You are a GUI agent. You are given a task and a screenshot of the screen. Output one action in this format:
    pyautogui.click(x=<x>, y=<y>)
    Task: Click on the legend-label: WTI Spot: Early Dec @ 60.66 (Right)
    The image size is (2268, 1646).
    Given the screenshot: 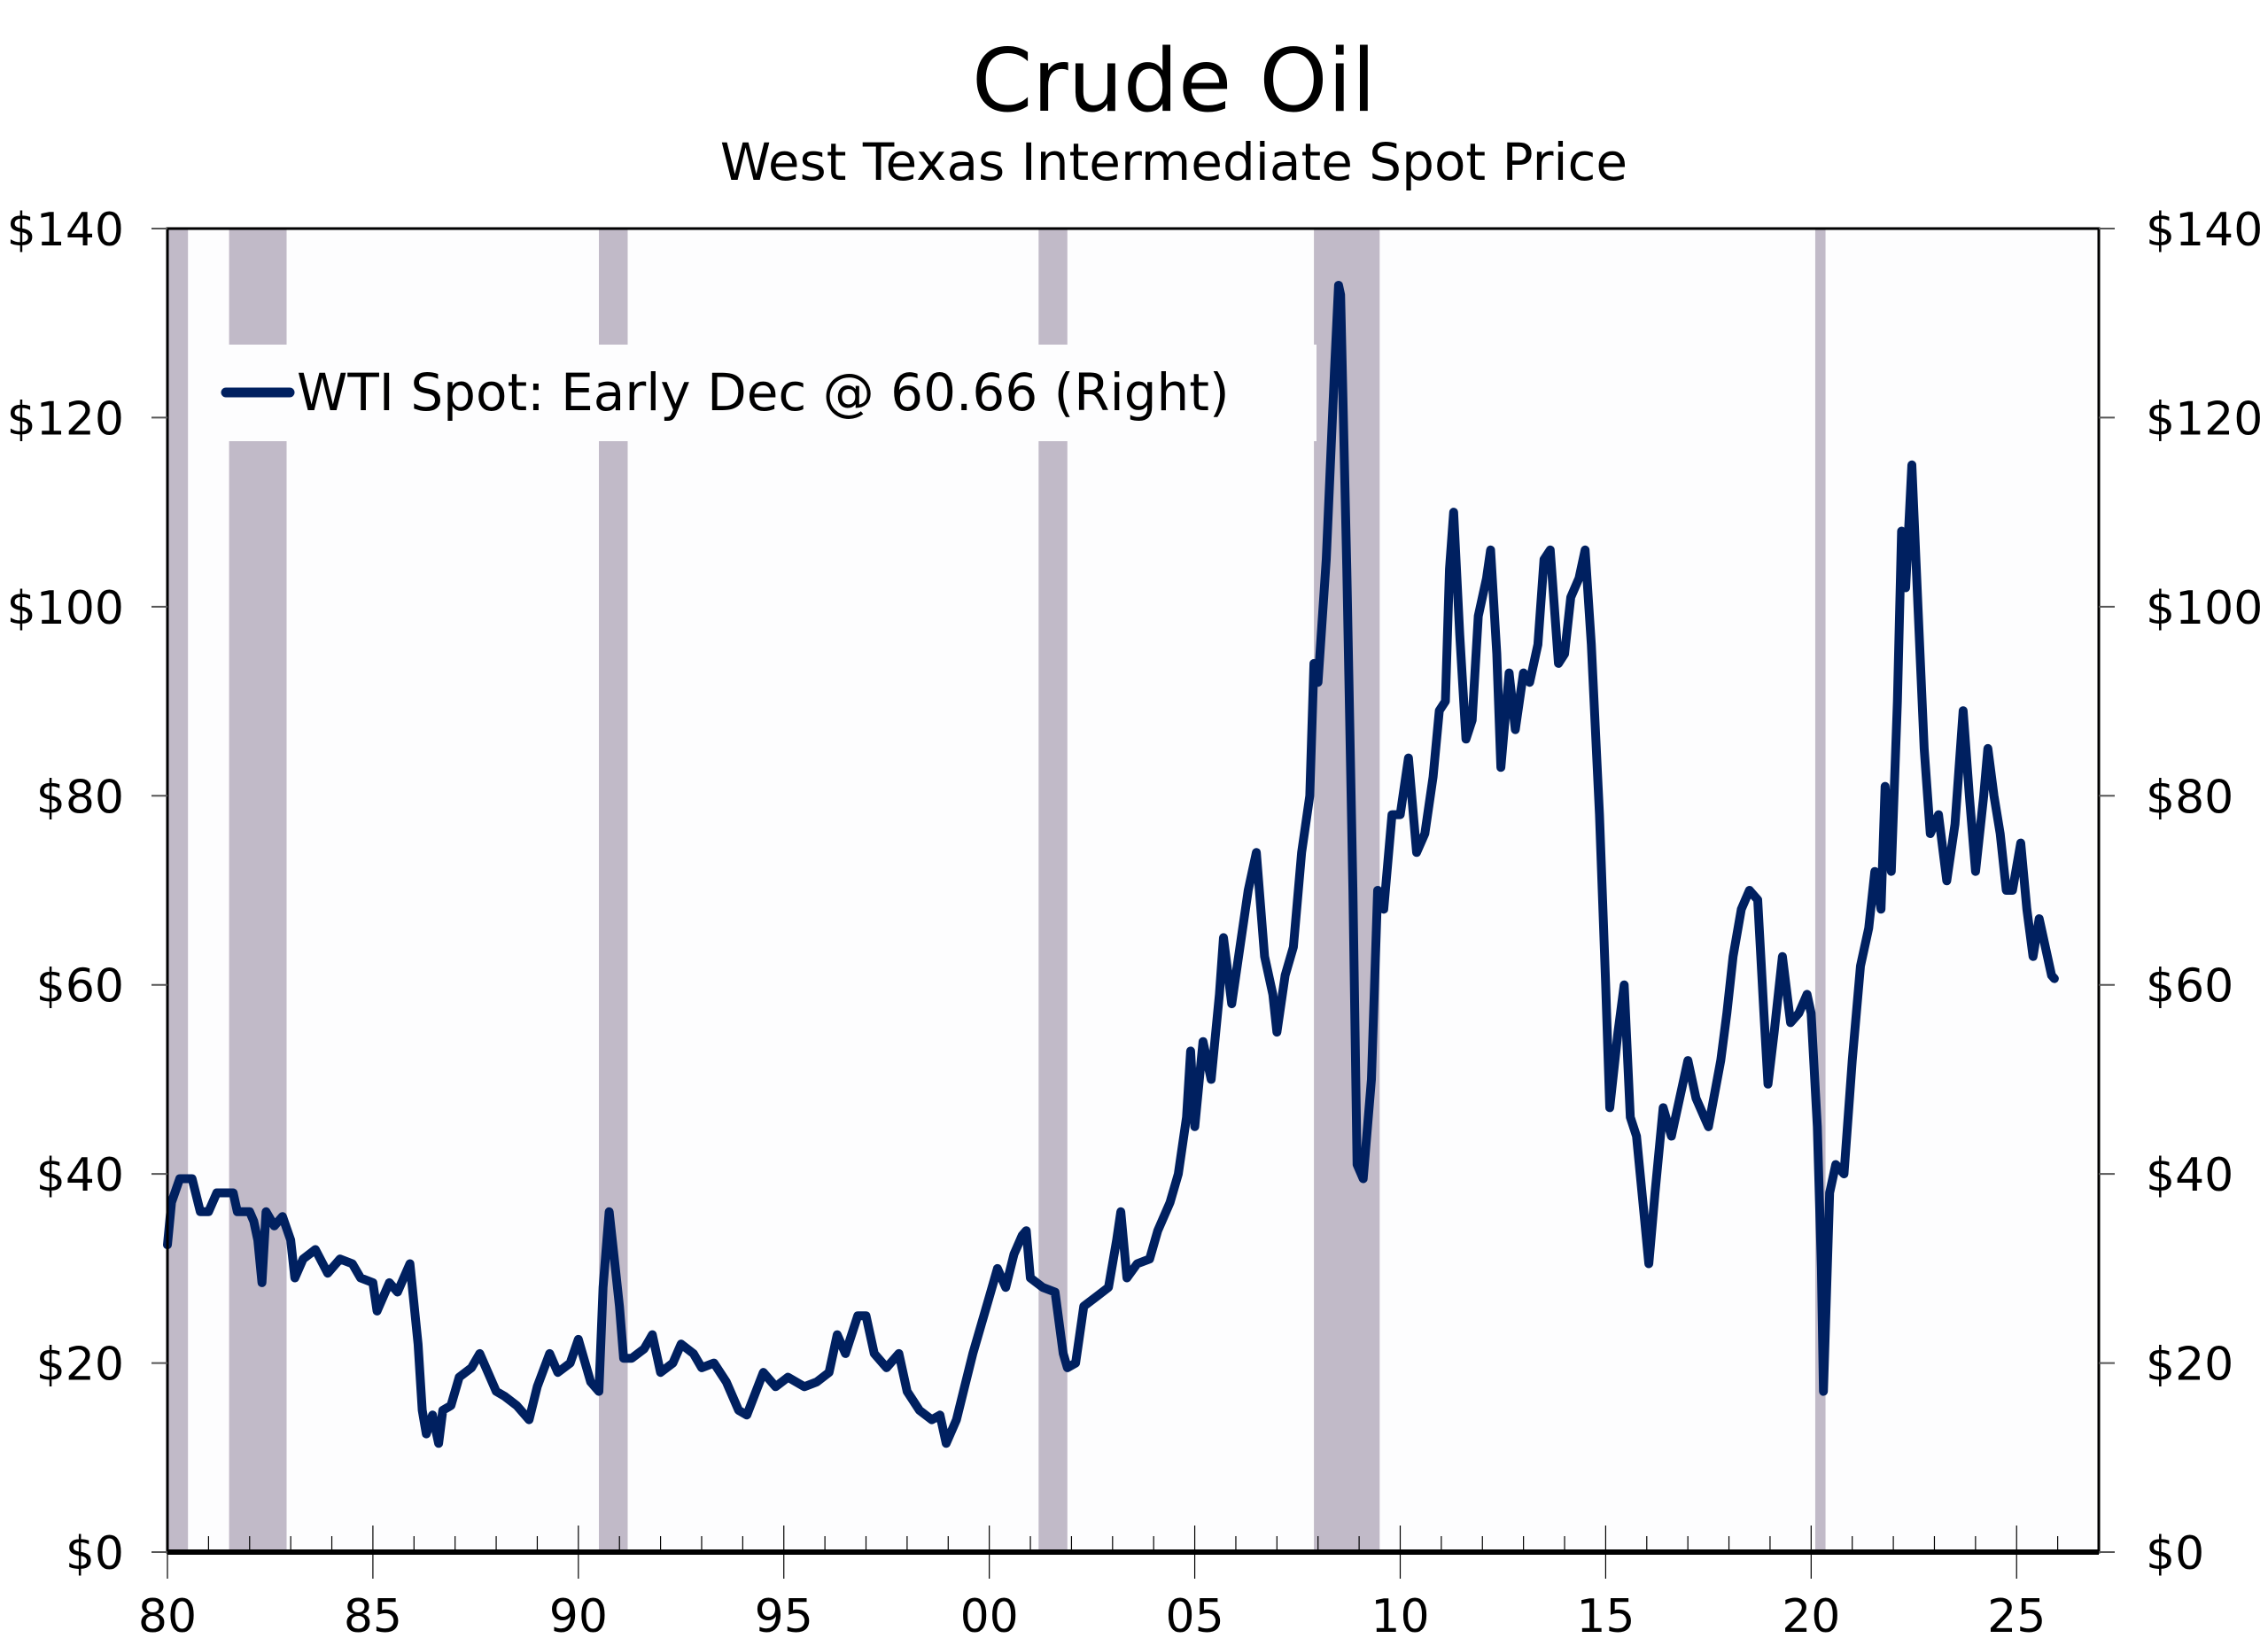 What is the action you would take?
    pyautogui.click(x=763, y=392)
    